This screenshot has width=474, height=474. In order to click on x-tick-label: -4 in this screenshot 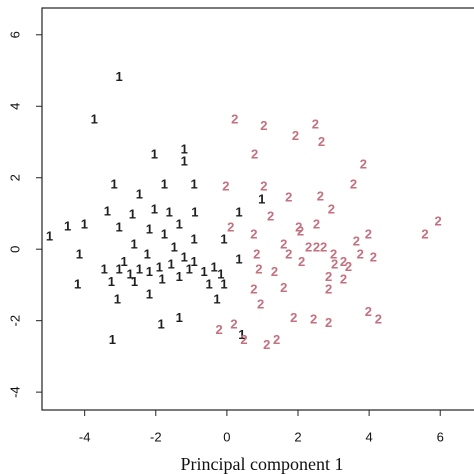, I will do `click(85, 436)`.